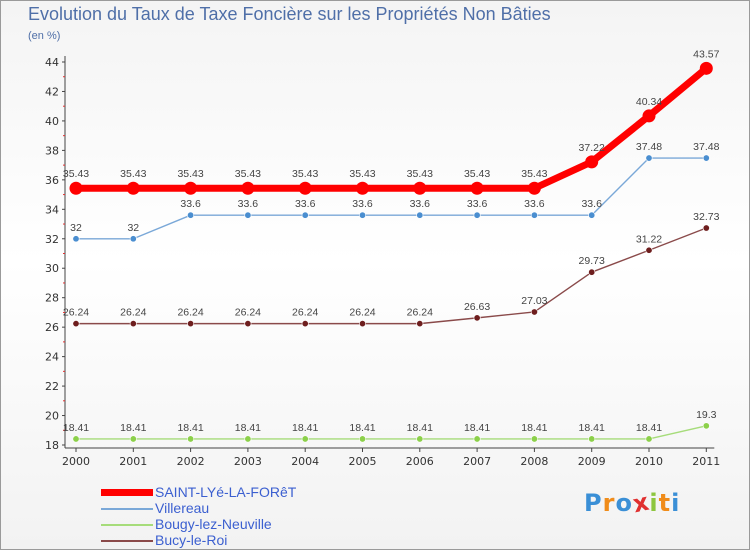 The height and width of the screenshot is (550, 750). Describe the element at coordinates (133, 461) in the screenshot. I see `x-tick-label: 2001` at that location.